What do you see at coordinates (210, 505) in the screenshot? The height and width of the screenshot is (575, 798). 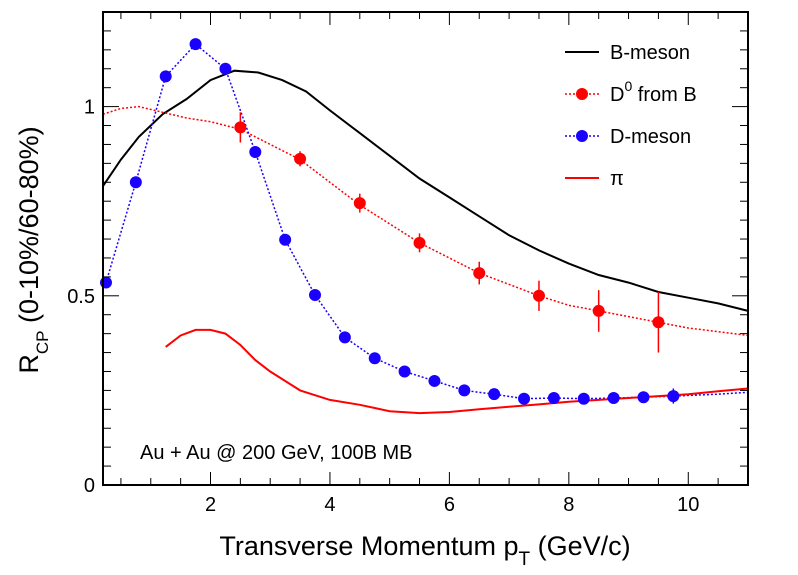 I see `x-tick-label: 2` at bounding box center [210, 505].